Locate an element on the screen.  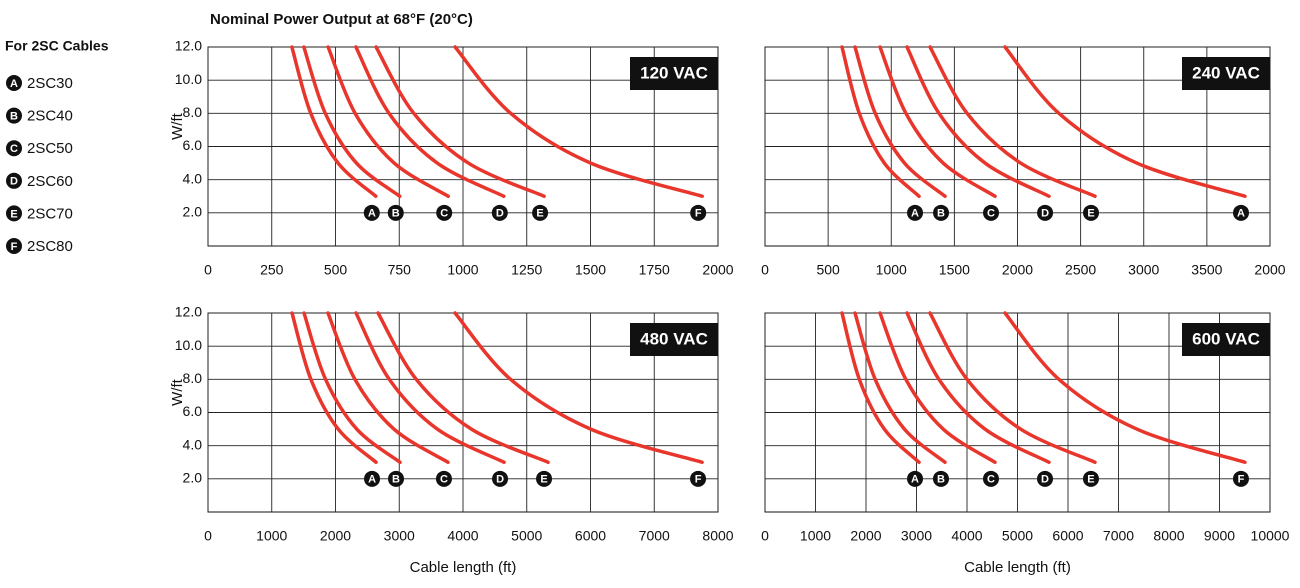
x-tick-label: 2500 is located at coordinates (1080, 270).